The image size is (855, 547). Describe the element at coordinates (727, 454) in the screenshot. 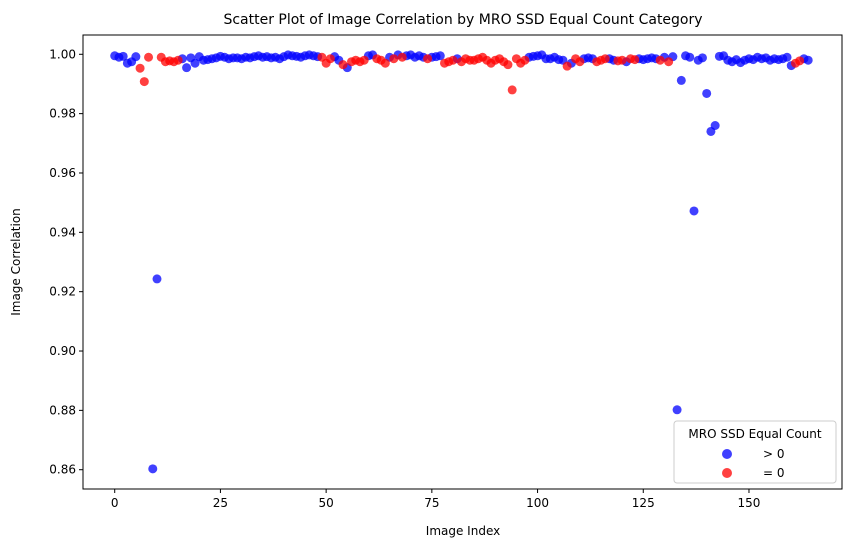

I see `legend-marker-gt0` at that location.